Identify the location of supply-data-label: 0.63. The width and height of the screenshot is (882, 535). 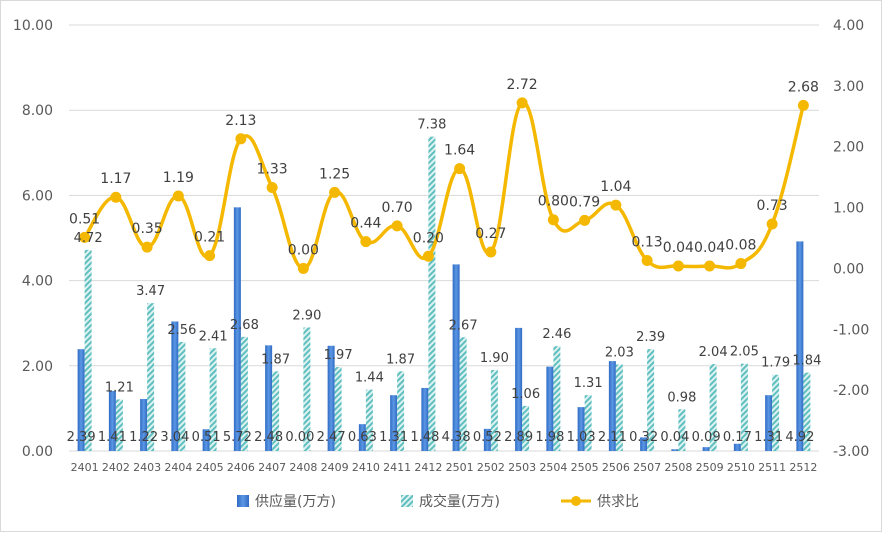
(362, 437).